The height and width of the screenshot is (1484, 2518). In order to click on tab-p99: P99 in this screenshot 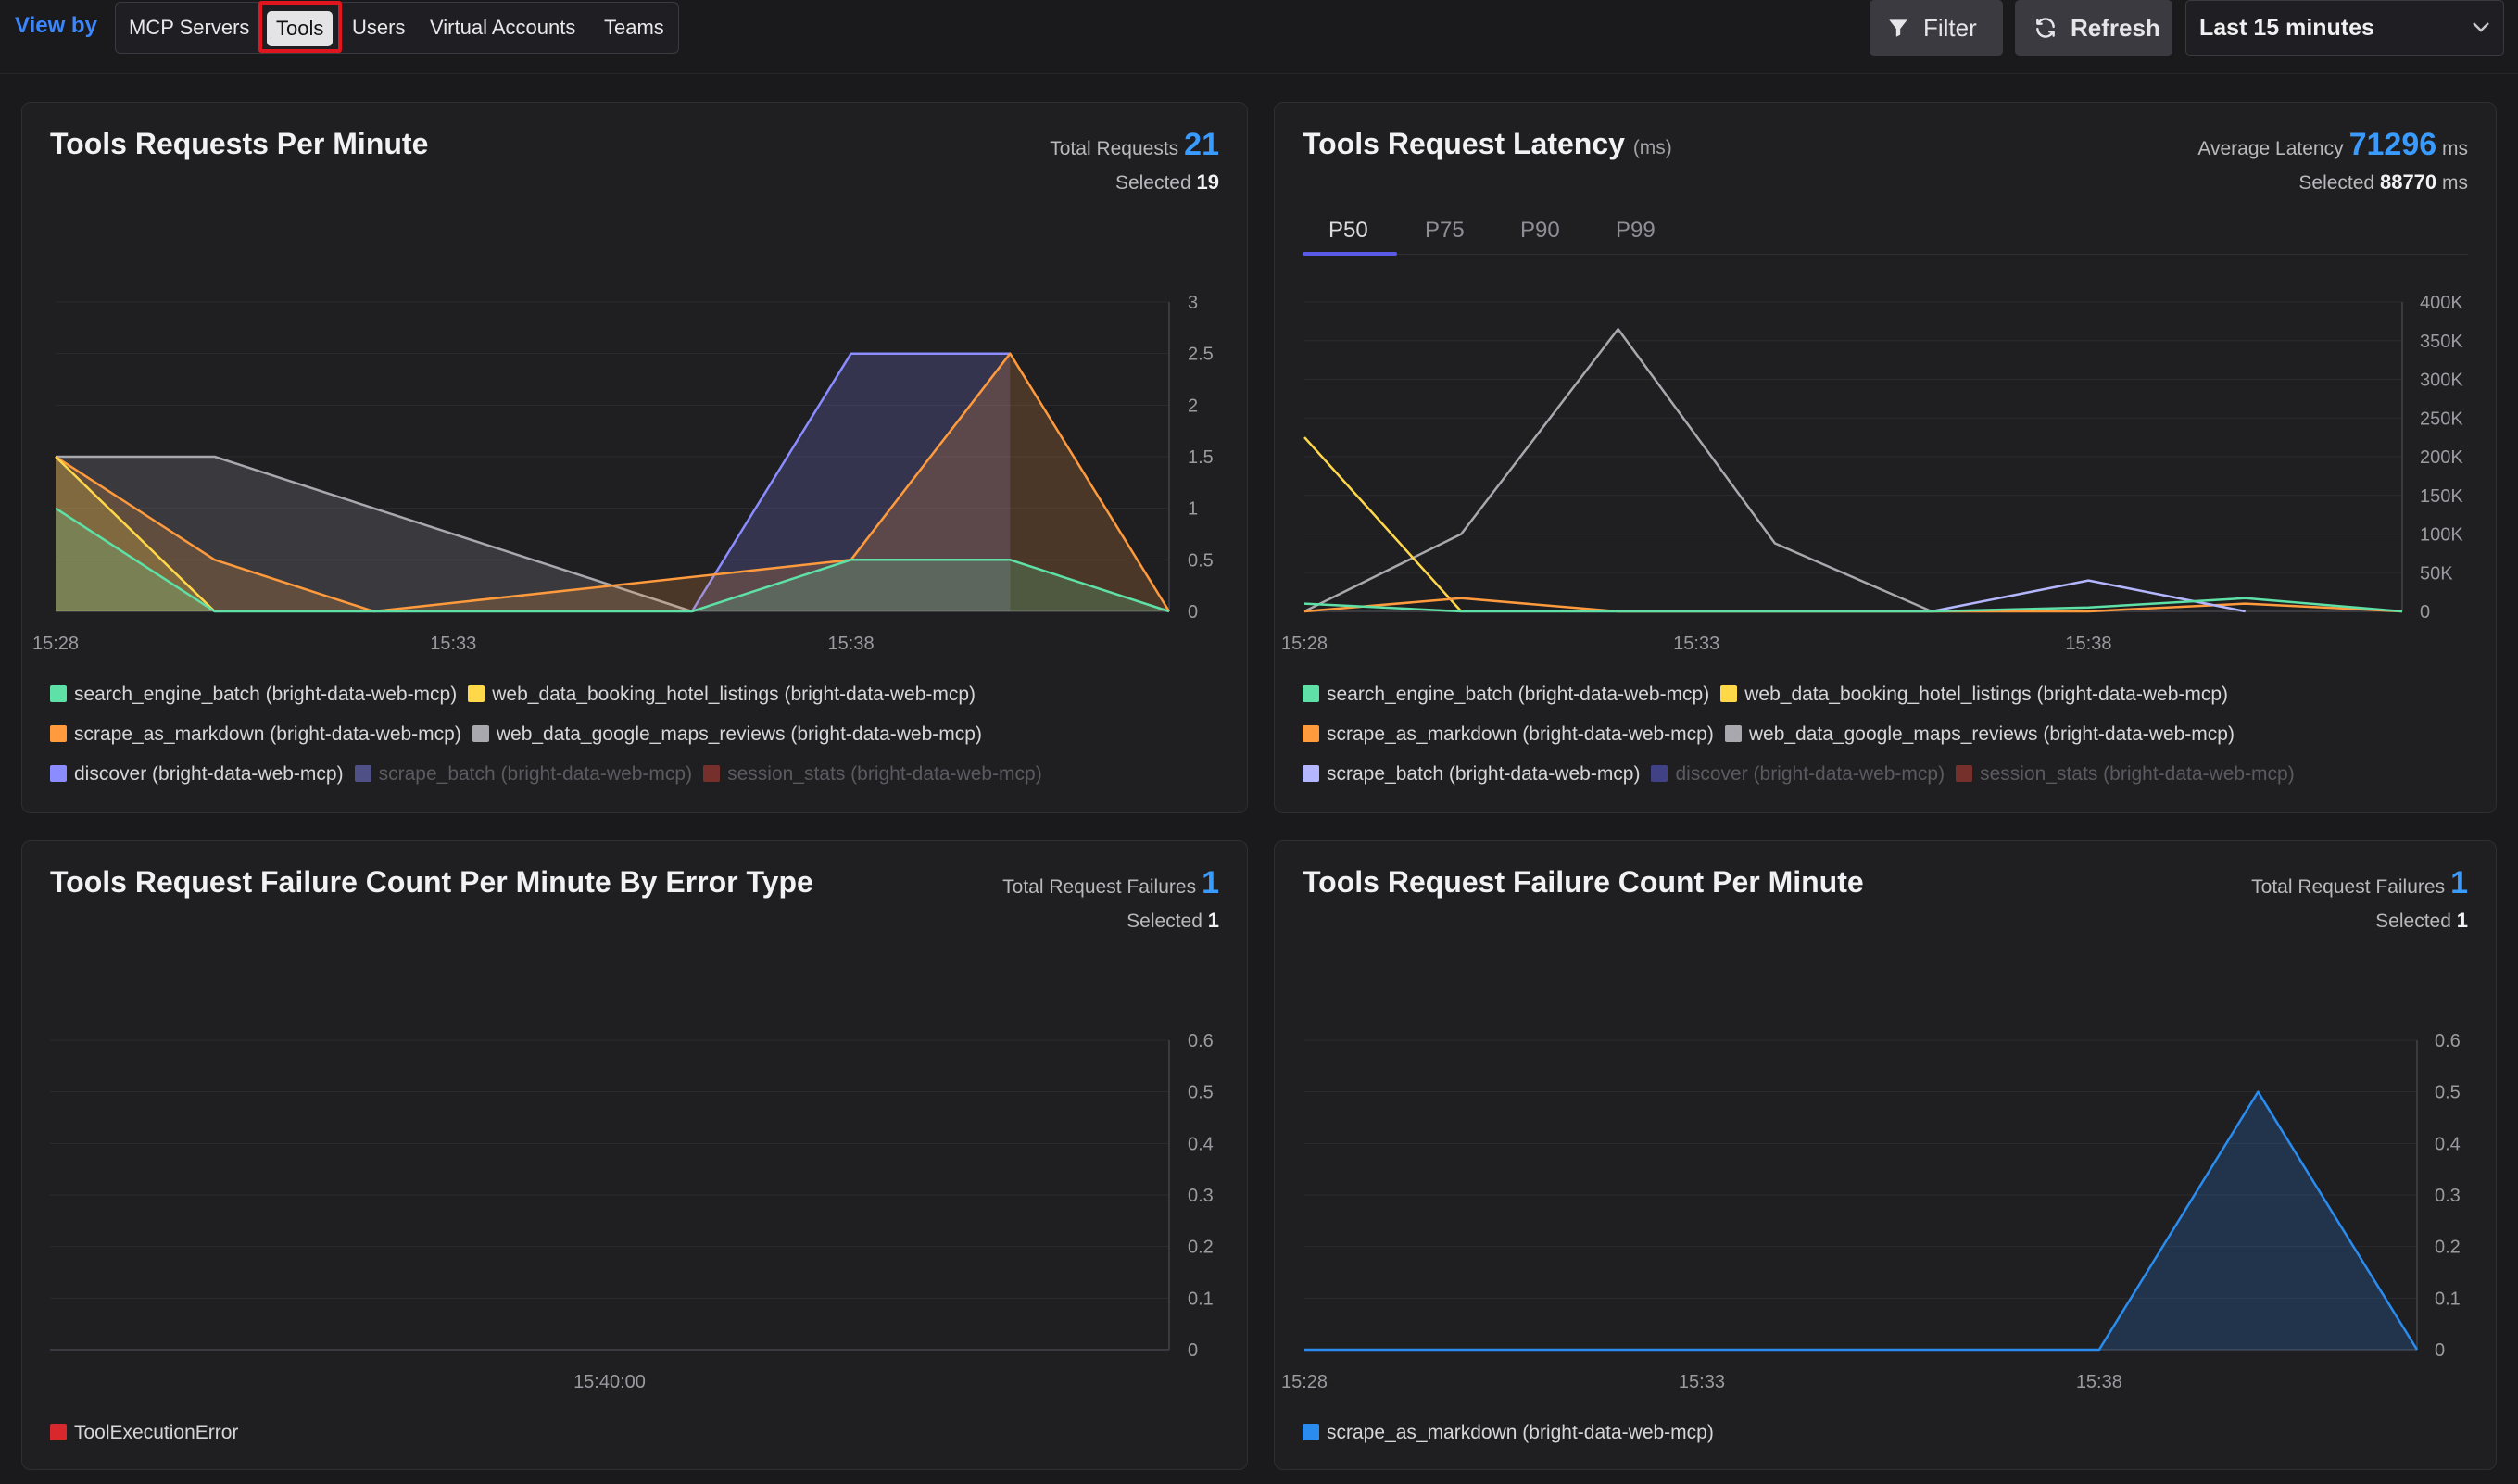, I will do `click(1636, 231)`.